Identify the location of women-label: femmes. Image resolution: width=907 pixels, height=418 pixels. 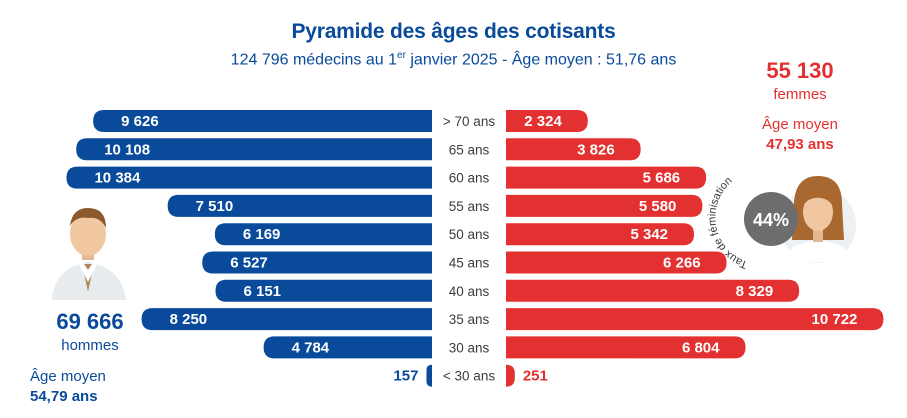
(800, 94).